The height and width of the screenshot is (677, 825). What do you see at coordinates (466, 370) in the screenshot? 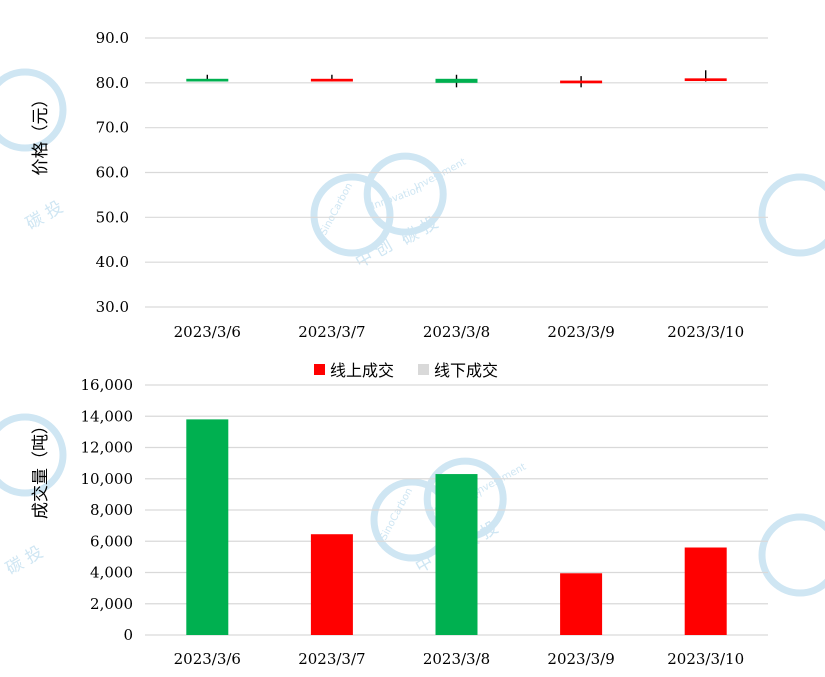
I see `legend-label: 线下成交` at bounding box center [466, 370].